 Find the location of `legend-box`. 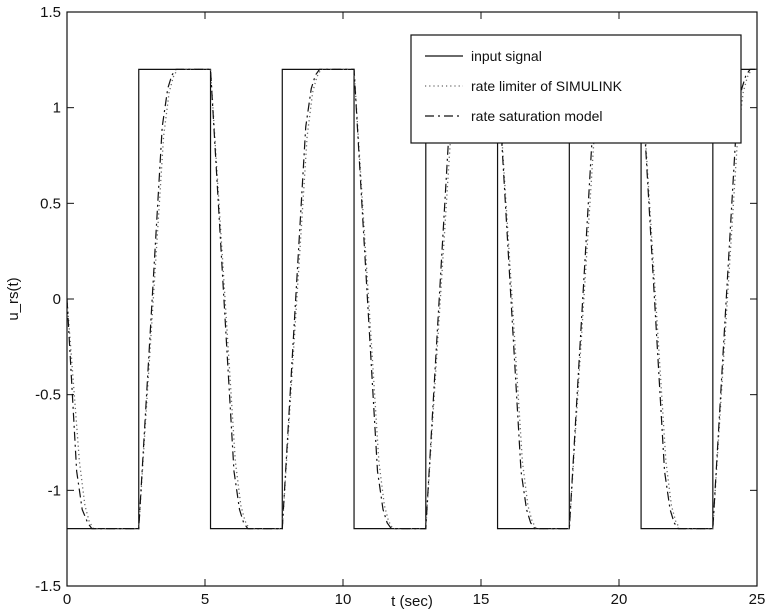

legend-box is located at coordinates (576, 89).